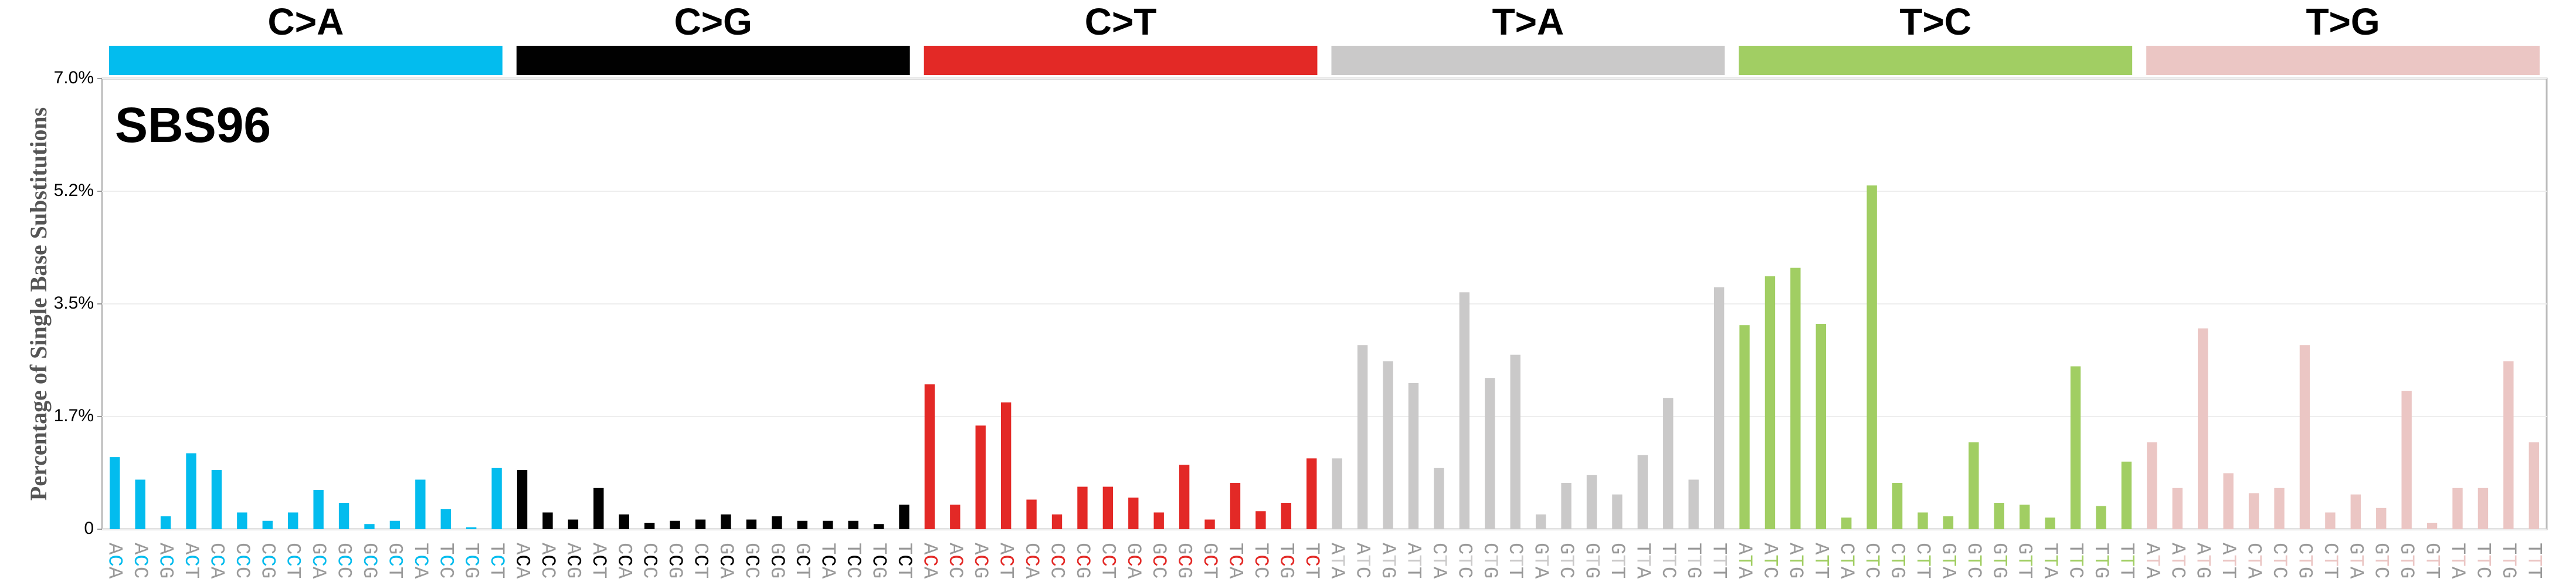 The width and height of the screenshot is (2576, 582). Describe the element at coordinates (74, 303) in the screenshot. I see `y-tick-label: 3.5%` at that location.